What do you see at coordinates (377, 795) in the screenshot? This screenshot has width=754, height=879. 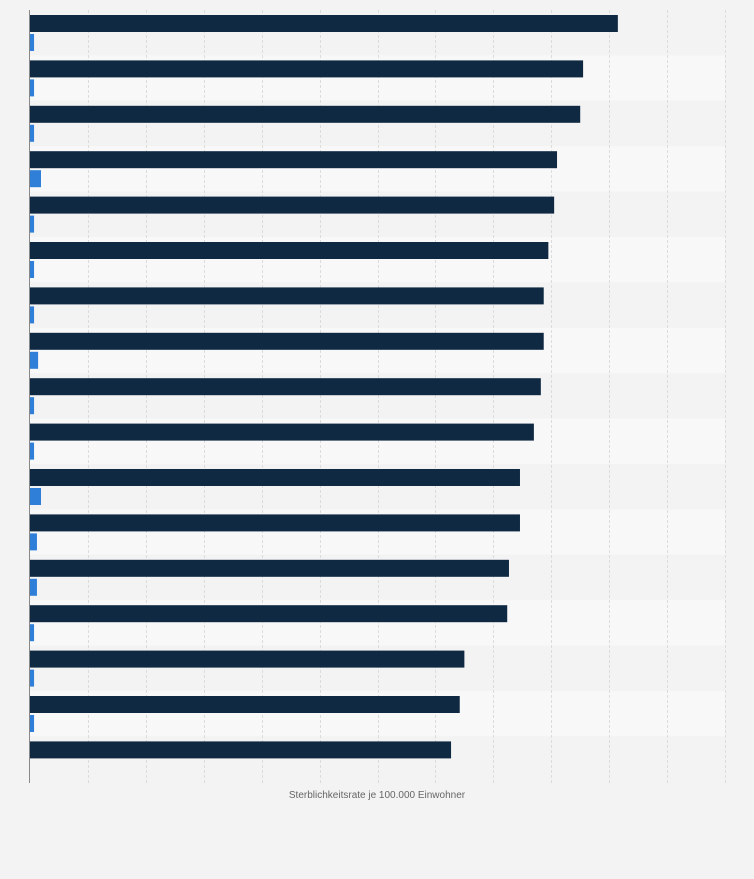 I see `x-axis-label: Sterblichkeitsrate je 100.000 Einwohner` at bounding box center [377, 795].